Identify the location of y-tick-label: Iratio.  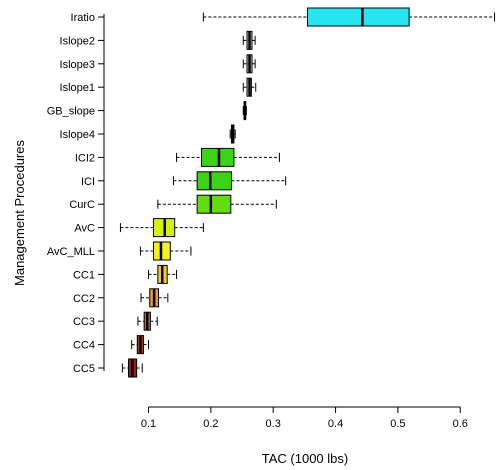
(83, 18).